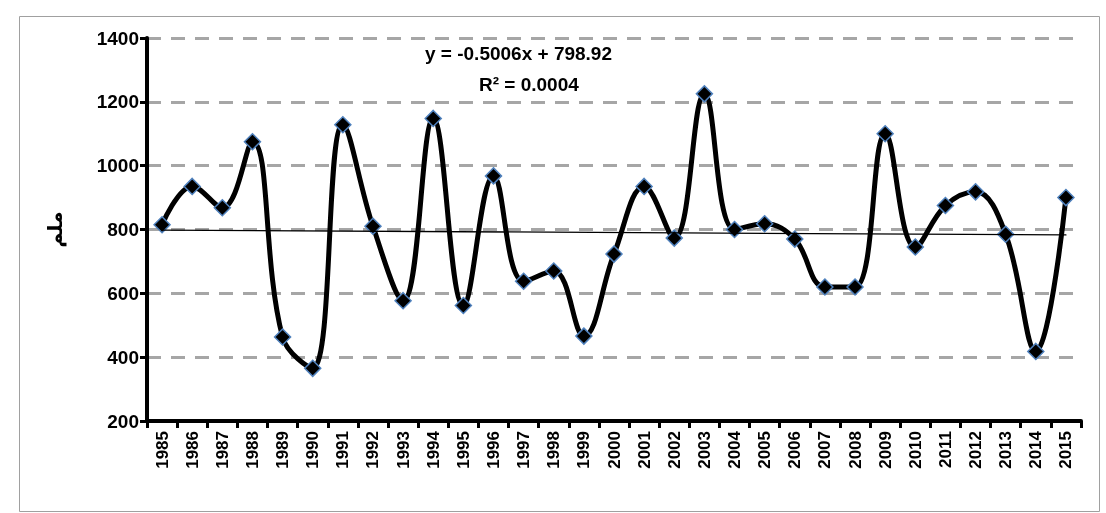  What do you see at coordinates (343, 450) in the screenshot?
I see `x-tick-label: 1991` at bounding box center [343, 450].